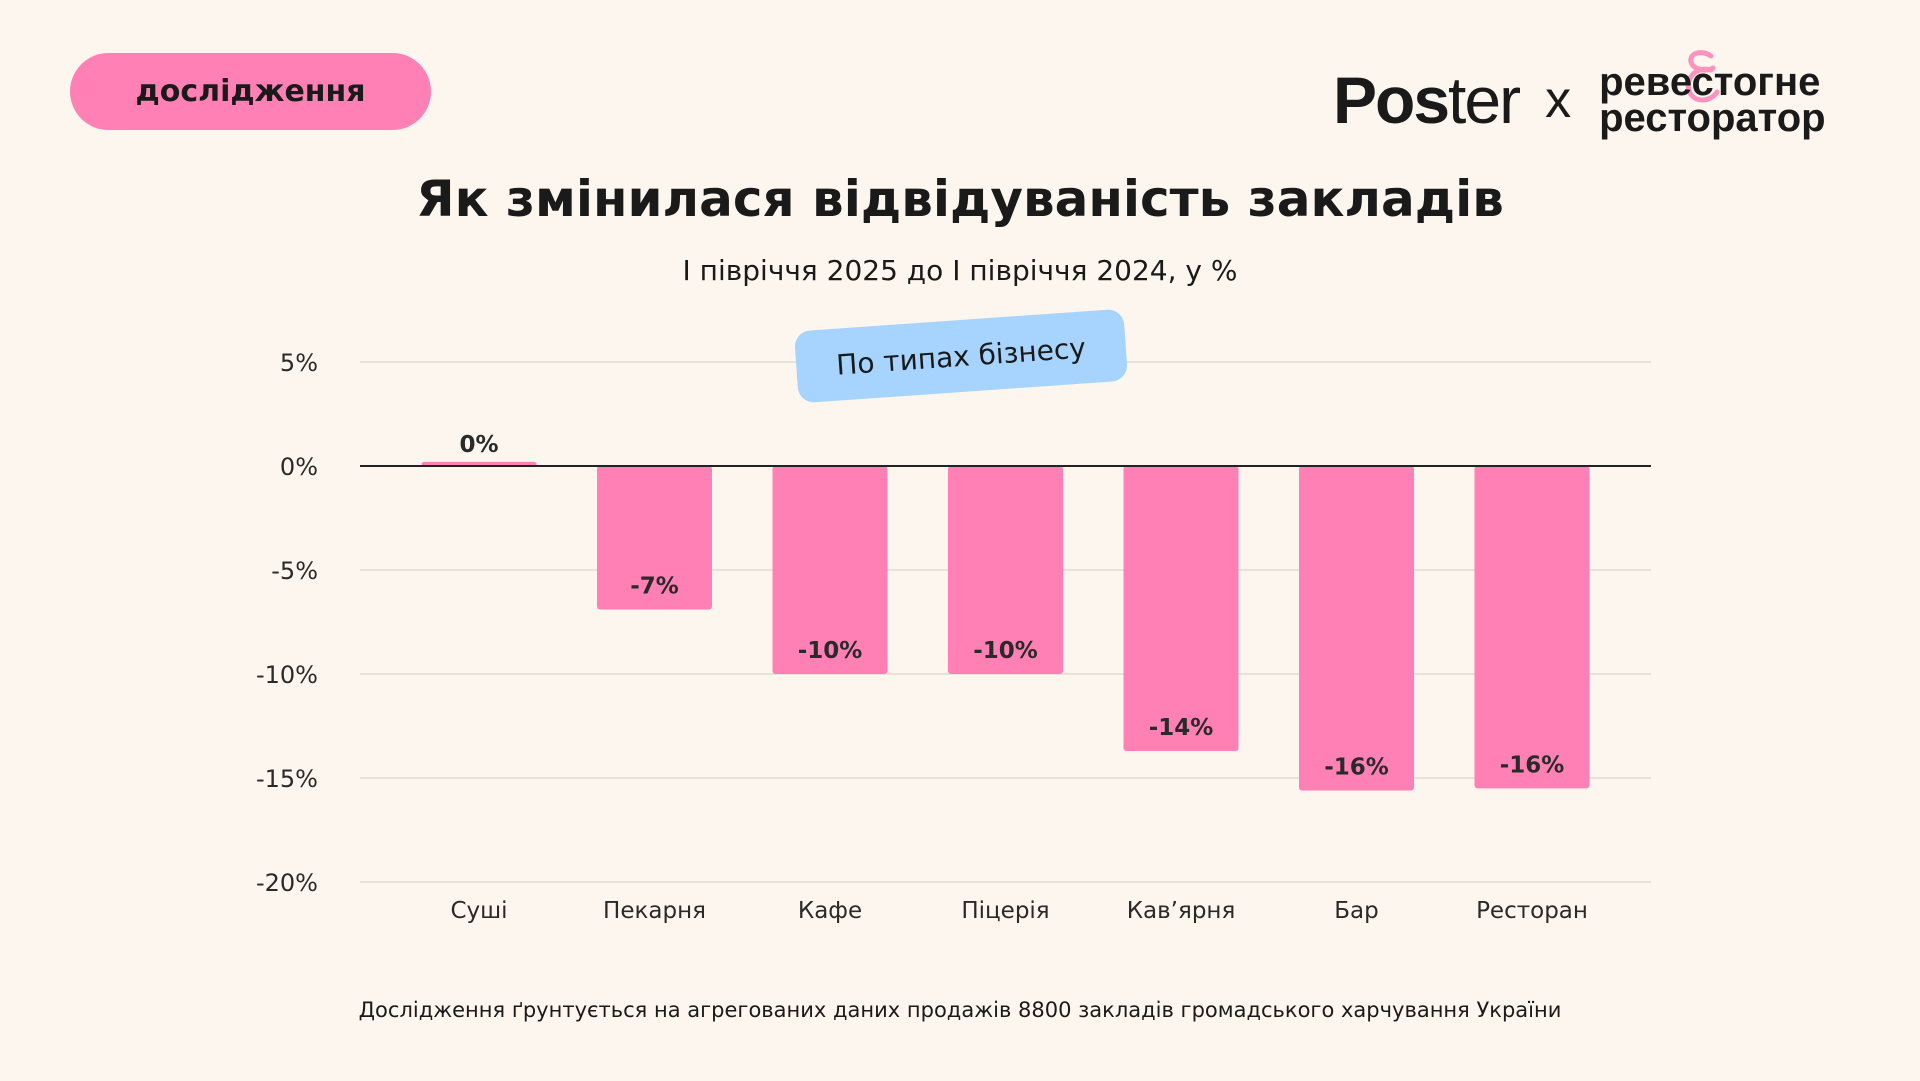 This screenshot has height=1081, width=1920. Describe the element at coordinates (294, 571) in the screenshot. I see `y-tick-label: -5%` at that location.